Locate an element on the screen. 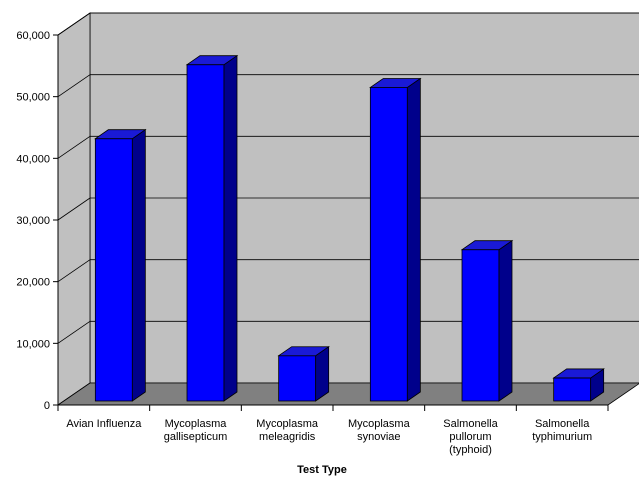 The height and width of the screenshot is (477, 639). x-tick-label: Salmonella typhimurium is located at coordinates (562, 430).